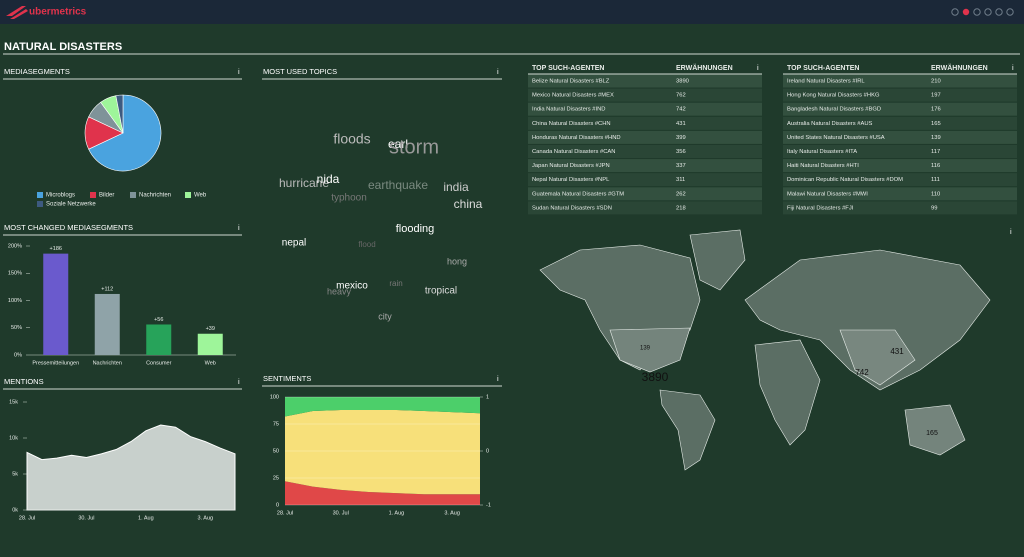 The height and width of the screenshot is (557, 1024). I want to click on topic-word: india, so click(456, 187).